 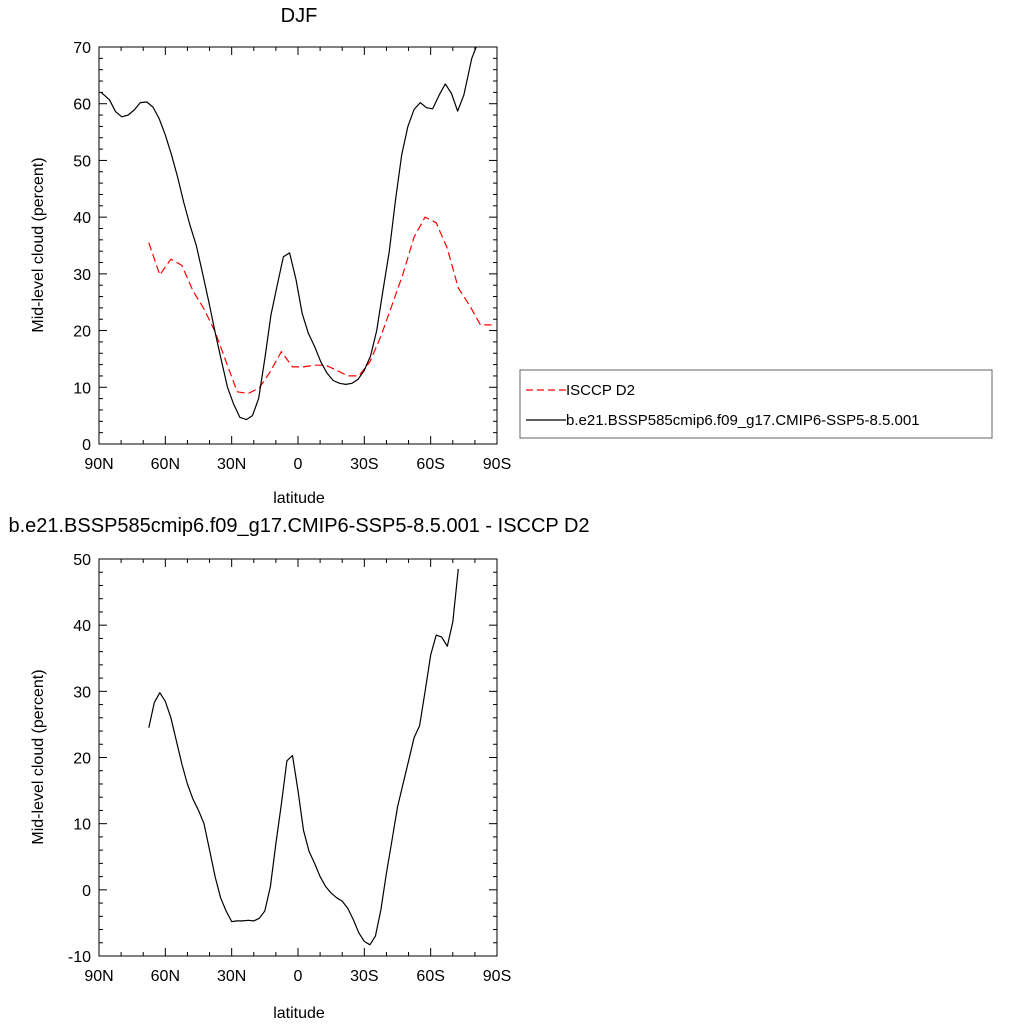 I want to click on bottom-chart-x-tick-label: 0, so click(x=298, y=976).